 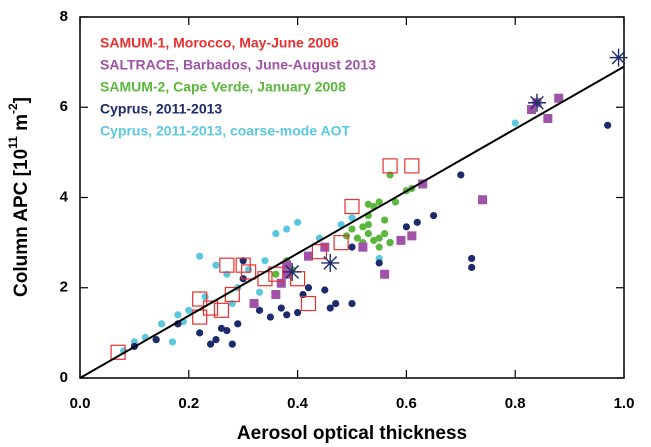 What do you see at coordinates (515, 403) in the screenshot?
I see `x-tick-label: 0.8` at bounding box center [515, 403].